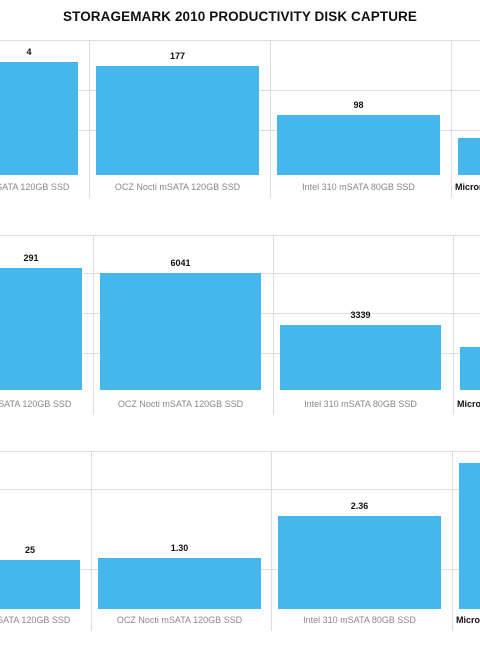 This screenshot has width=480, height=650. What do you see at coordinates (30, 258) in the screenshot?
I see `bar-value-label-1: 291` at bounding box center [30, 258].